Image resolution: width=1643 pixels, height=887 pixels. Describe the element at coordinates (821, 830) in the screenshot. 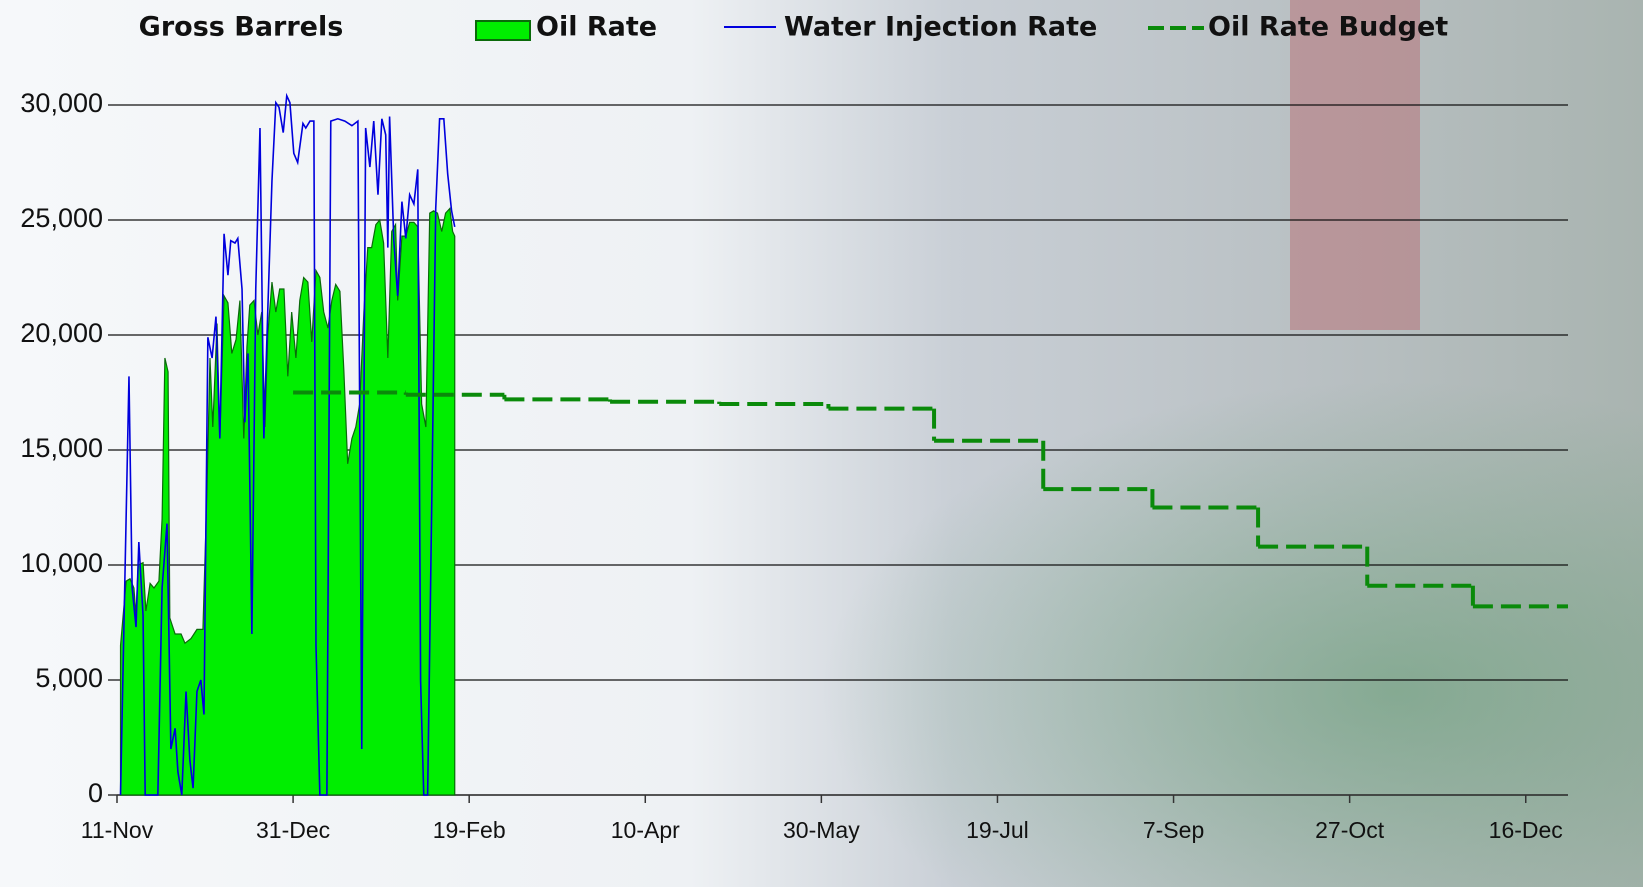

I see `x-tick-label: 30-May` at that location.